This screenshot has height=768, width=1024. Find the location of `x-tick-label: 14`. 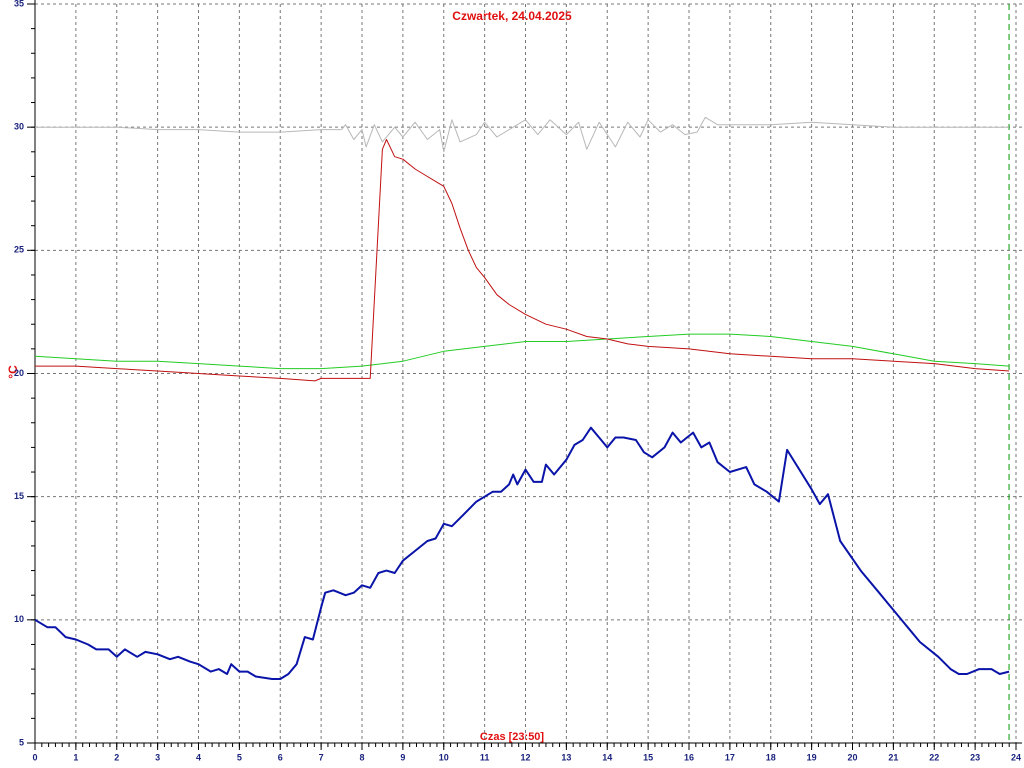

x-tick-label: 14 is located at coordinates (607, 757).